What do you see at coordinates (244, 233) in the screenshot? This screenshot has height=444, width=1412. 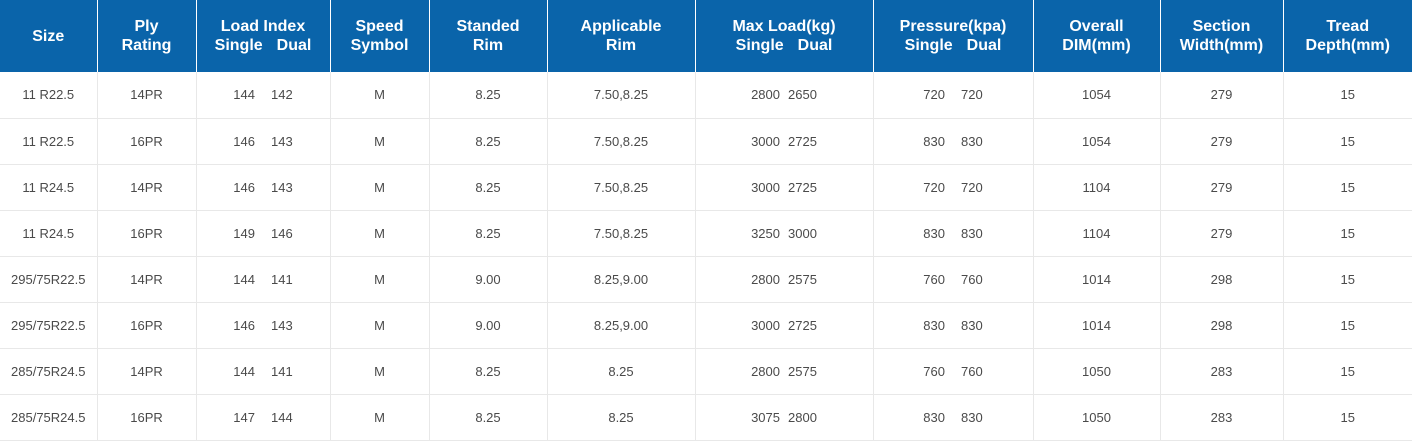 I see `cell-load-single: 149` at bounding box center [244, 233].